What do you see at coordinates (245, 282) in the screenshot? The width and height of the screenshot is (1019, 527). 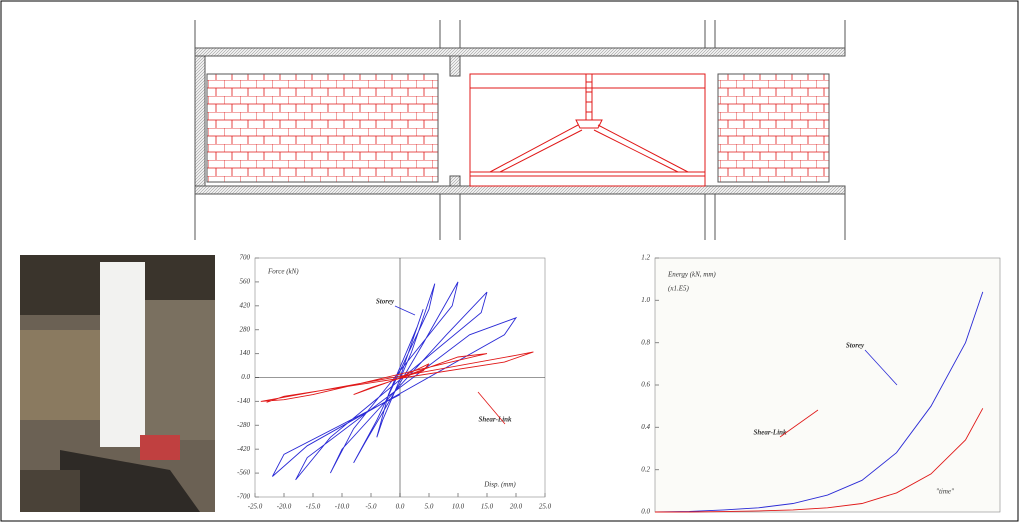 I see `y-tick-label: 560` at bounding box center [245, 282].